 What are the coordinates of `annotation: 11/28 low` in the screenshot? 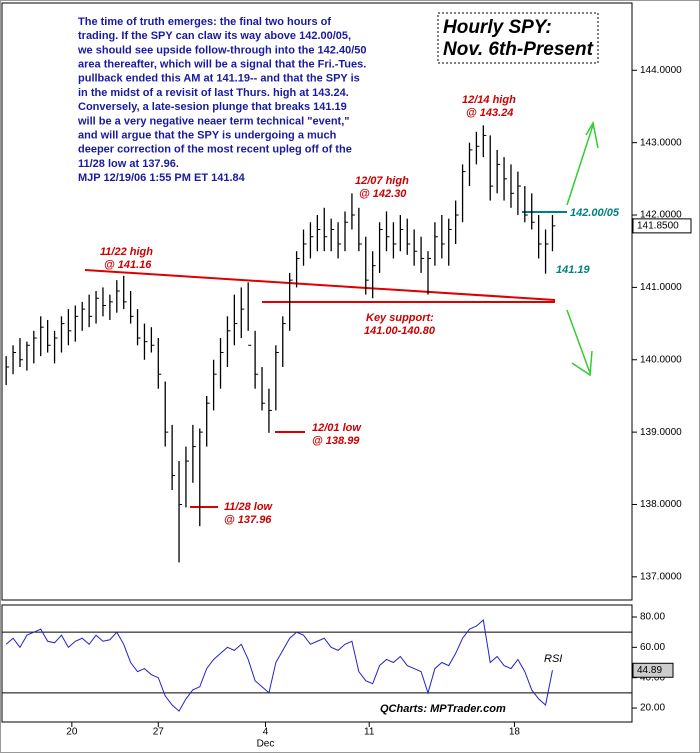 It's located at (249, 507).